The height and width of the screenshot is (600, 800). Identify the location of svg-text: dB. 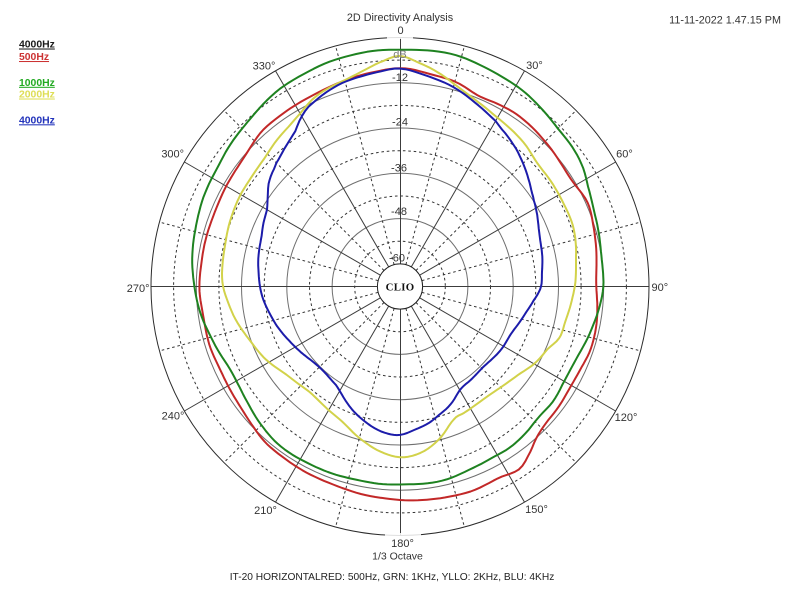
(399, 55).